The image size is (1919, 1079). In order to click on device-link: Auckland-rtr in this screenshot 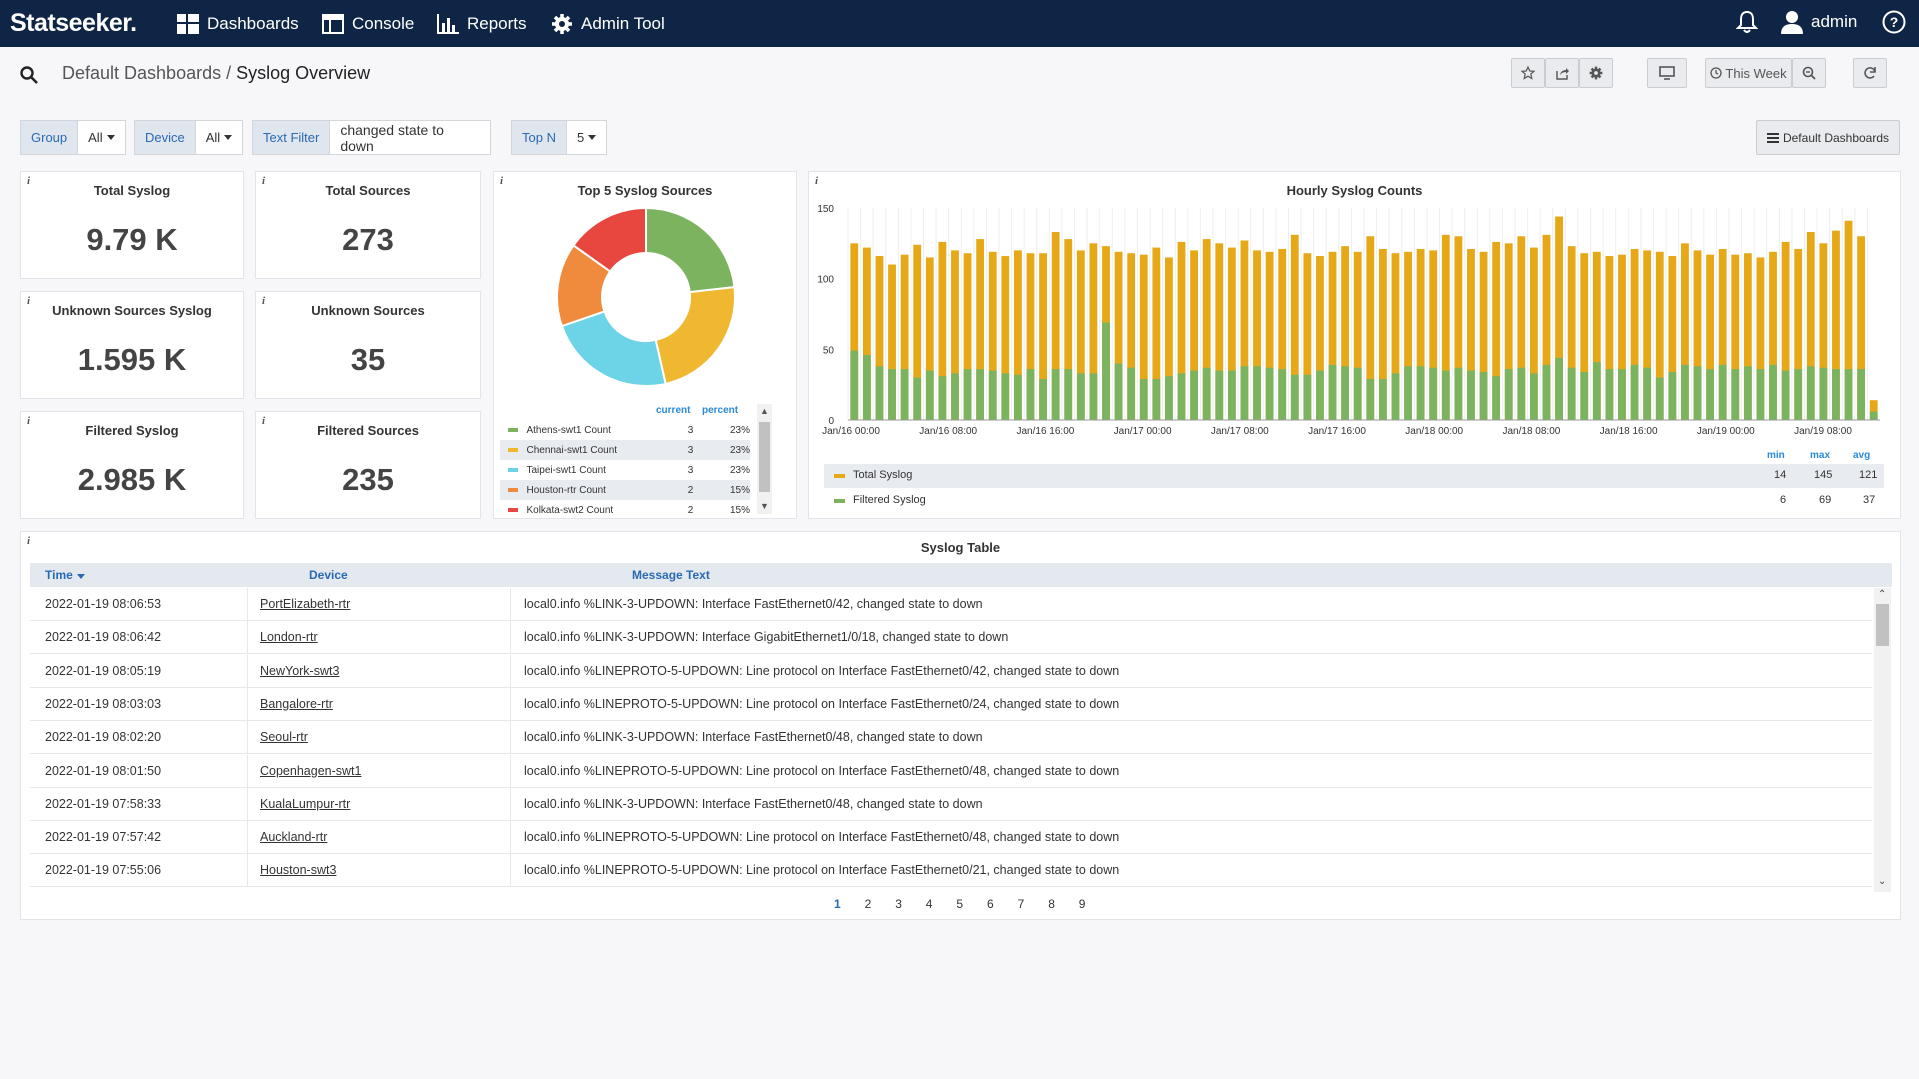, I will do `click(294, 837)`.